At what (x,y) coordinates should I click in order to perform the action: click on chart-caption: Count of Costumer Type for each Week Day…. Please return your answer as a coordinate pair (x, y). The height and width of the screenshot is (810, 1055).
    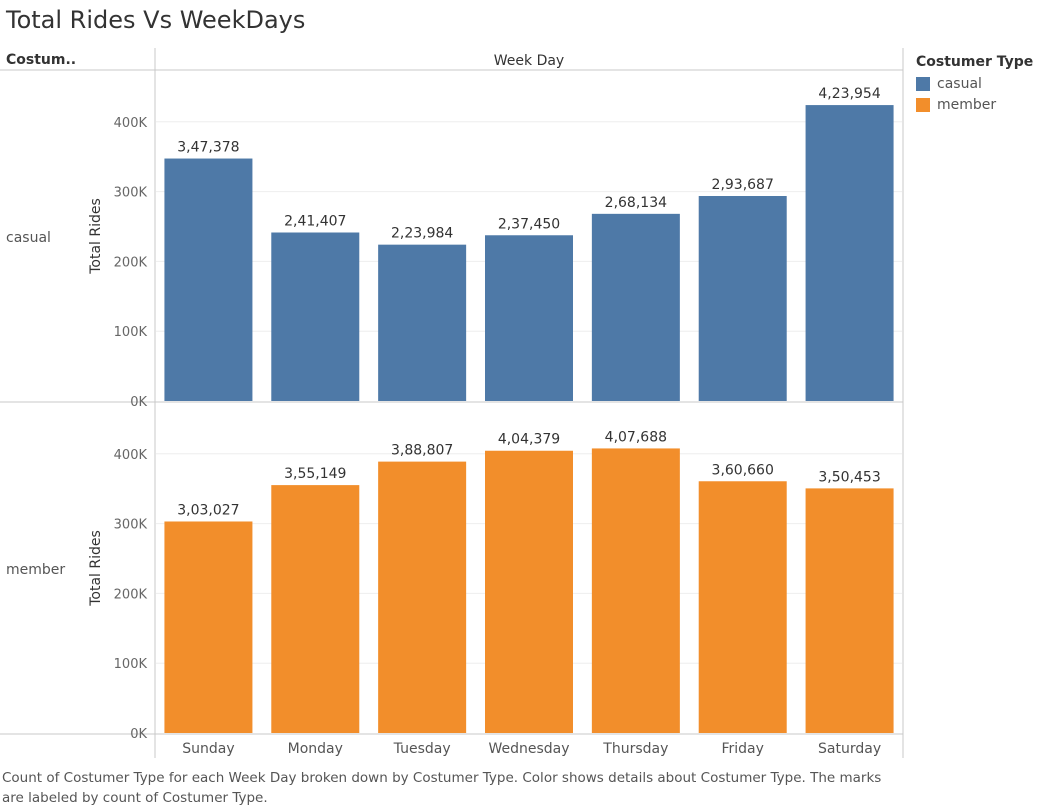
    Looking at the image, I should click on (442, 788).